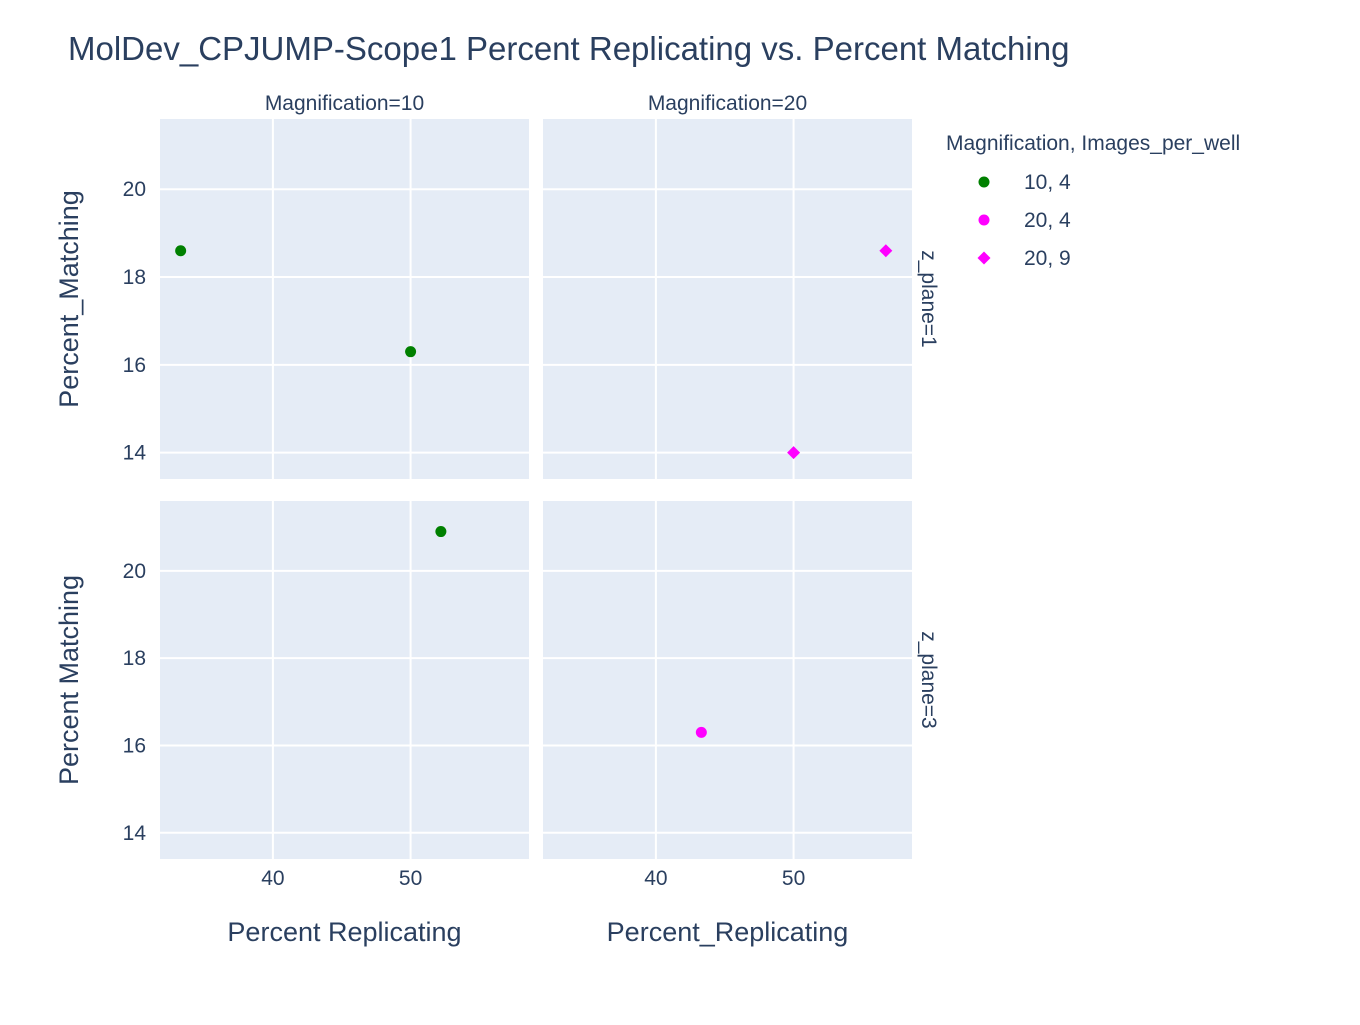  I want to click on y-axis-title: Percent Matching, so click(69, 680).